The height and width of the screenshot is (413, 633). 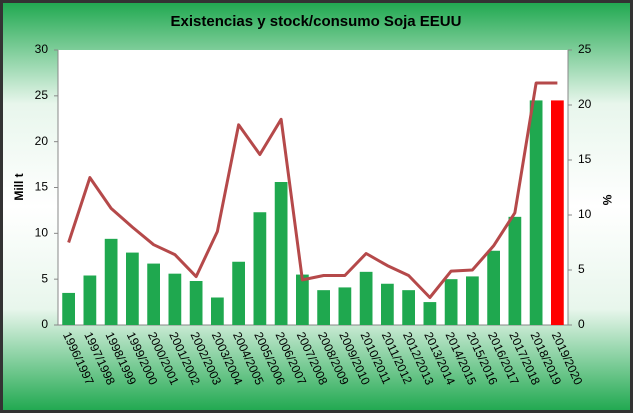 I want to click on y2-axis-label: %, so click(x=607, y=200).